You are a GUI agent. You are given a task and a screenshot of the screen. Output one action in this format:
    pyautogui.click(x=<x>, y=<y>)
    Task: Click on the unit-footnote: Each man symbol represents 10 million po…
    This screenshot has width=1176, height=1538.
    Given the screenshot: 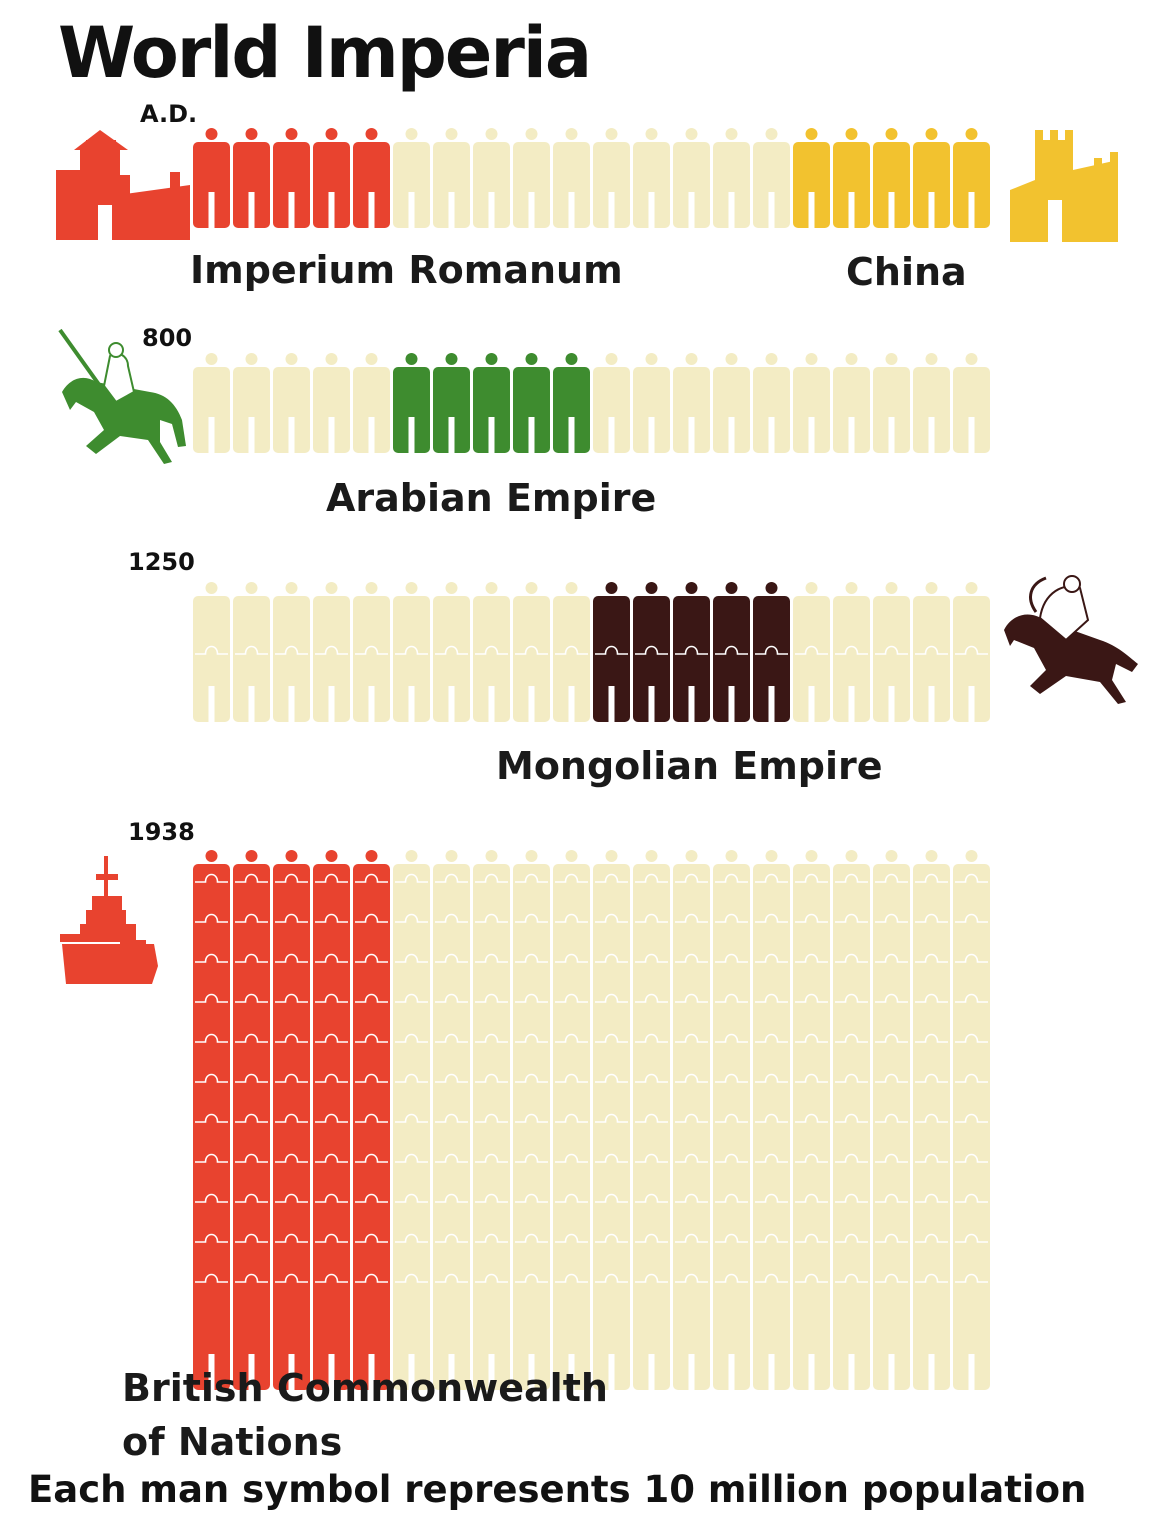 What is the action you would take?
    pyautogui.click(x=557, y=1489)
    